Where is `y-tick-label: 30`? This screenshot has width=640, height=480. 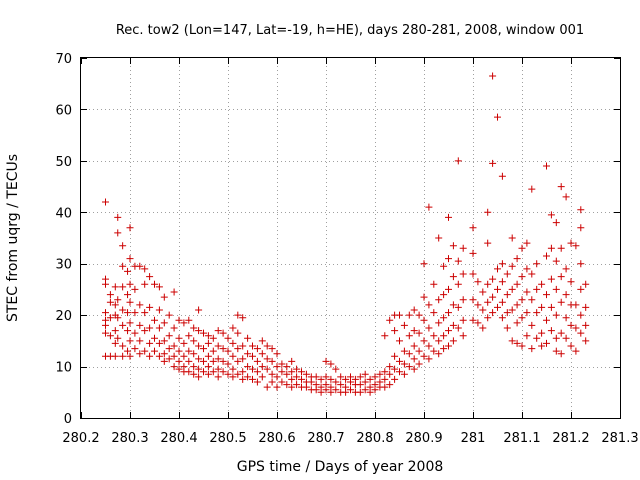
y-tick-label: 30 is located at coordinates (63, 265).